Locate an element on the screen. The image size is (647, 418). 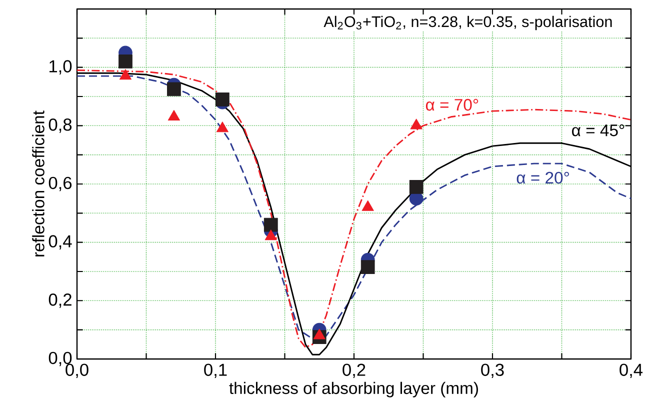
series-label: α = 20° is located at coordinates (542, 178).